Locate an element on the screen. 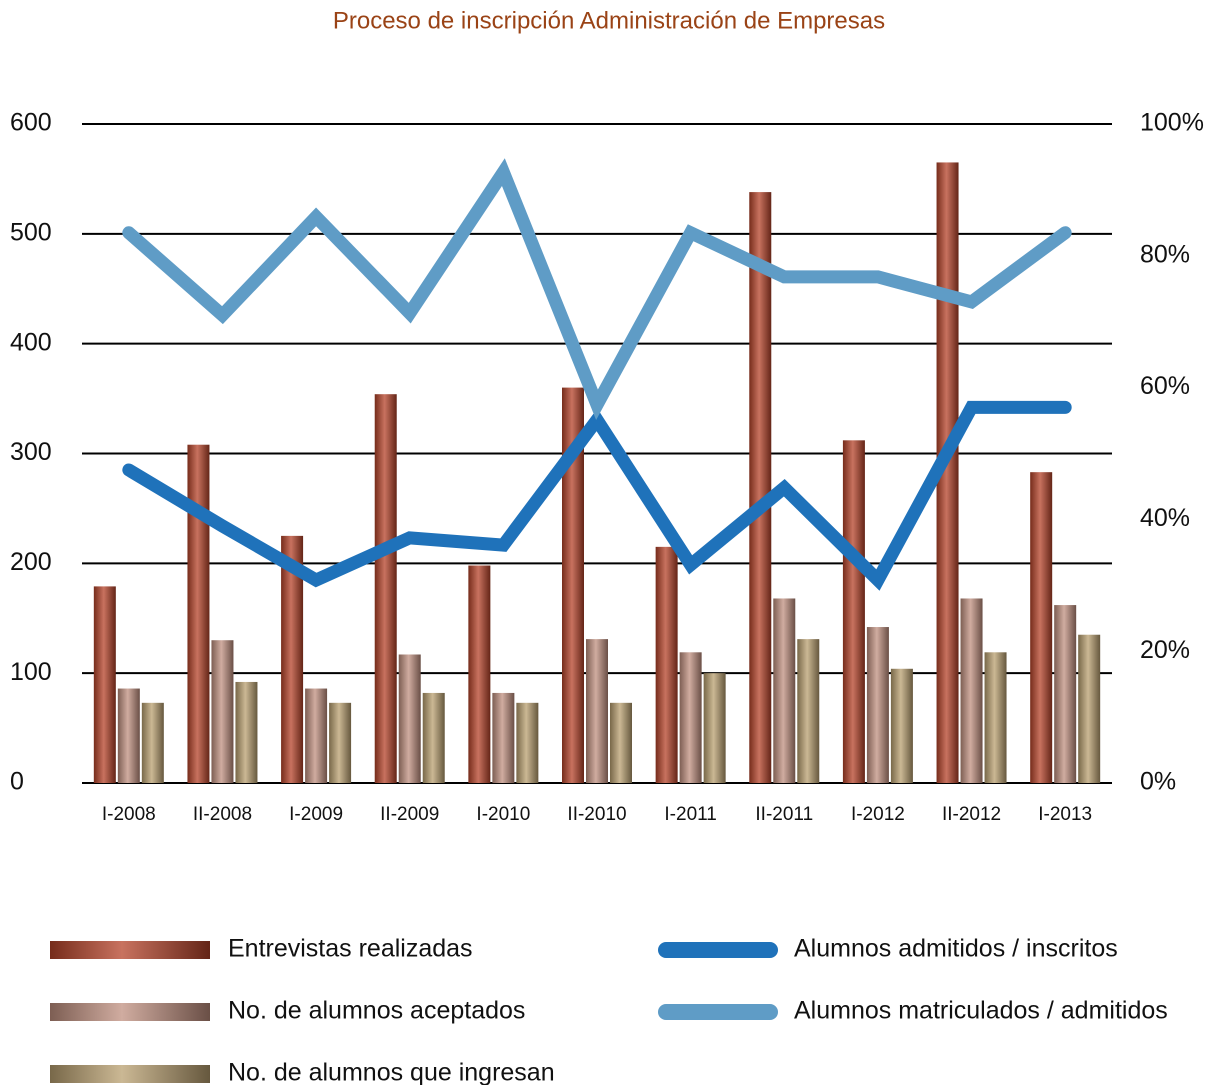  x-tick-label: I-2012 is located at coordinates (878, 814).